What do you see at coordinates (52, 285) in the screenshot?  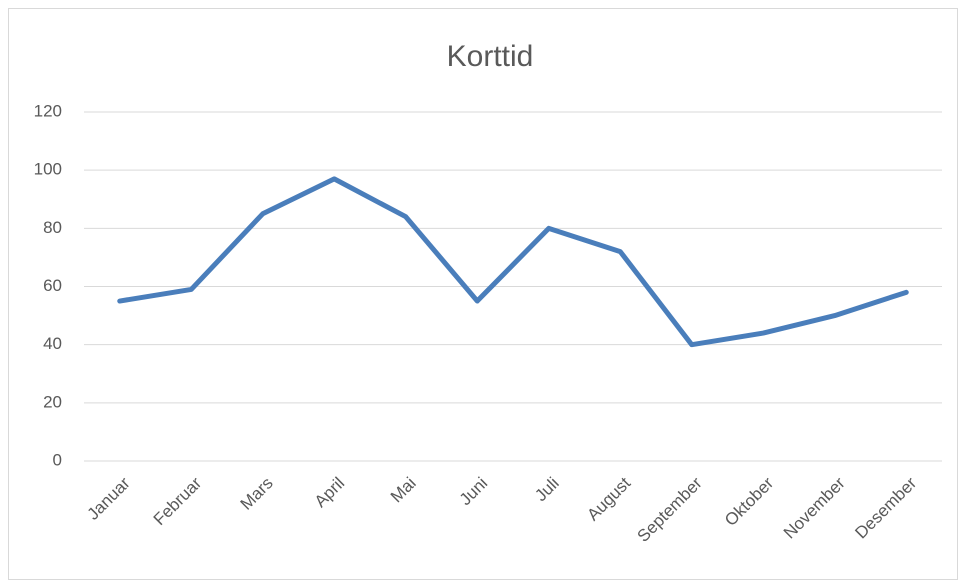 I see `y-tick-label: 60` at bounding box center [52, 285].